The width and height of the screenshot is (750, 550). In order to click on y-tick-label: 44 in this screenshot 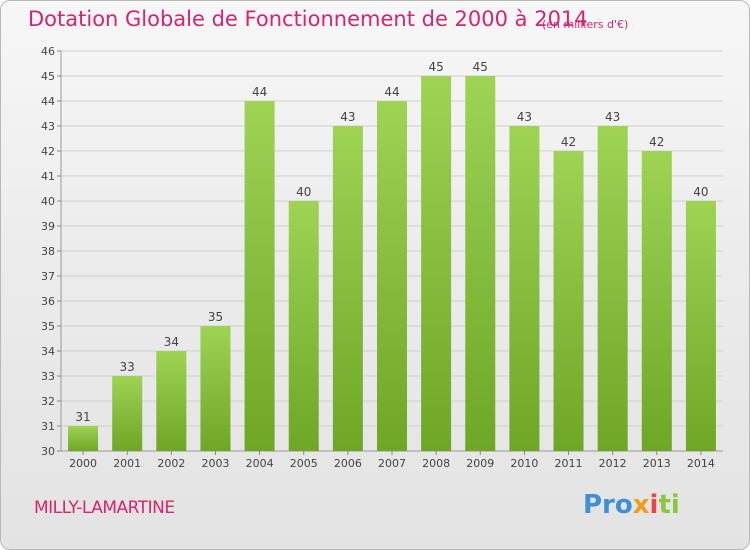, I will do `click(48, 101)`.